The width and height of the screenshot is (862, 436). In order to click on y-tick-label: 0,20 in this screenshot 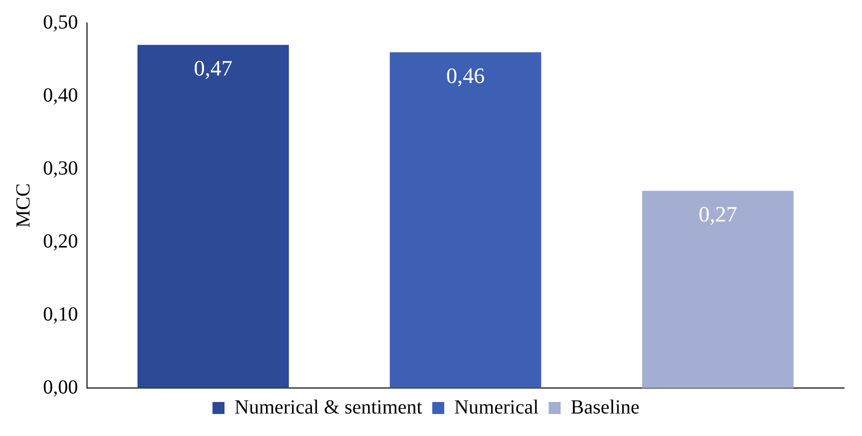, I will do `click(60, 241)`.